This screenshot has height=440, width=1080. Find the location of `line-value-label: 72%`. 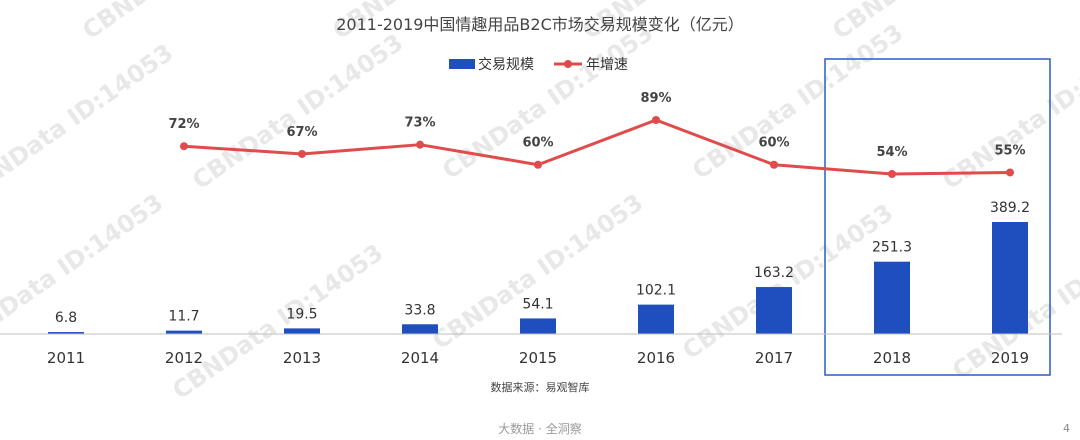

line-value-label: 72% is located at coordinates (183, 124).